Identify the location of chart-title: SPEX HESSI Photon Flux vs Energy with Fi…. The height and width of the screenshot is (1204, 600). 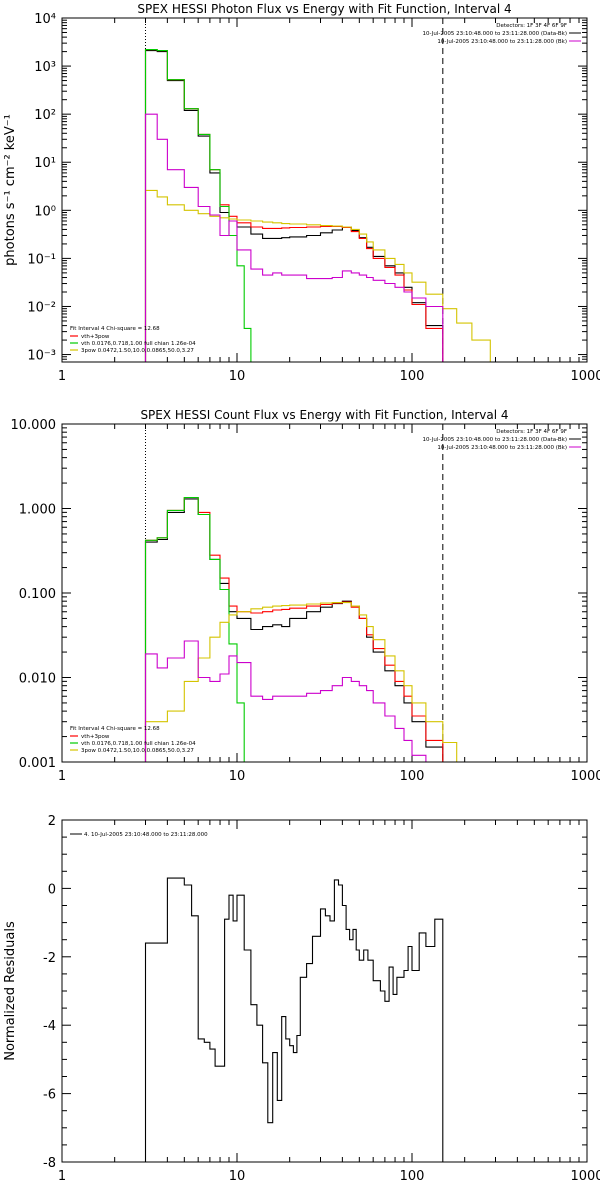
(324, 9).